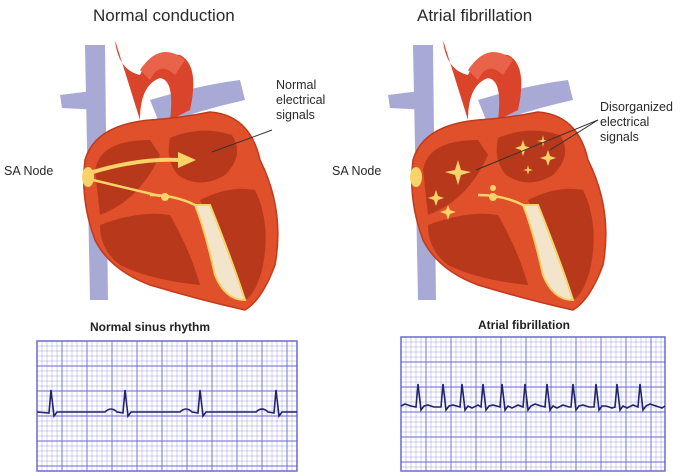  I want to click on label-line: Disorganized, so click(636, 107).